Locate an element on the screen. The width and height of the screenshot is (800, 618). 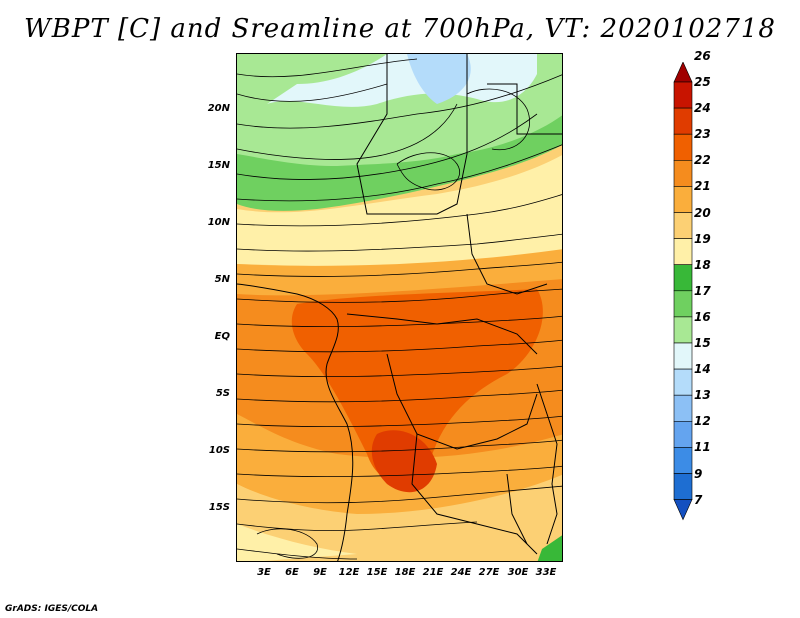
lat-label-10n: 10N is located at coordinates (218, 222).